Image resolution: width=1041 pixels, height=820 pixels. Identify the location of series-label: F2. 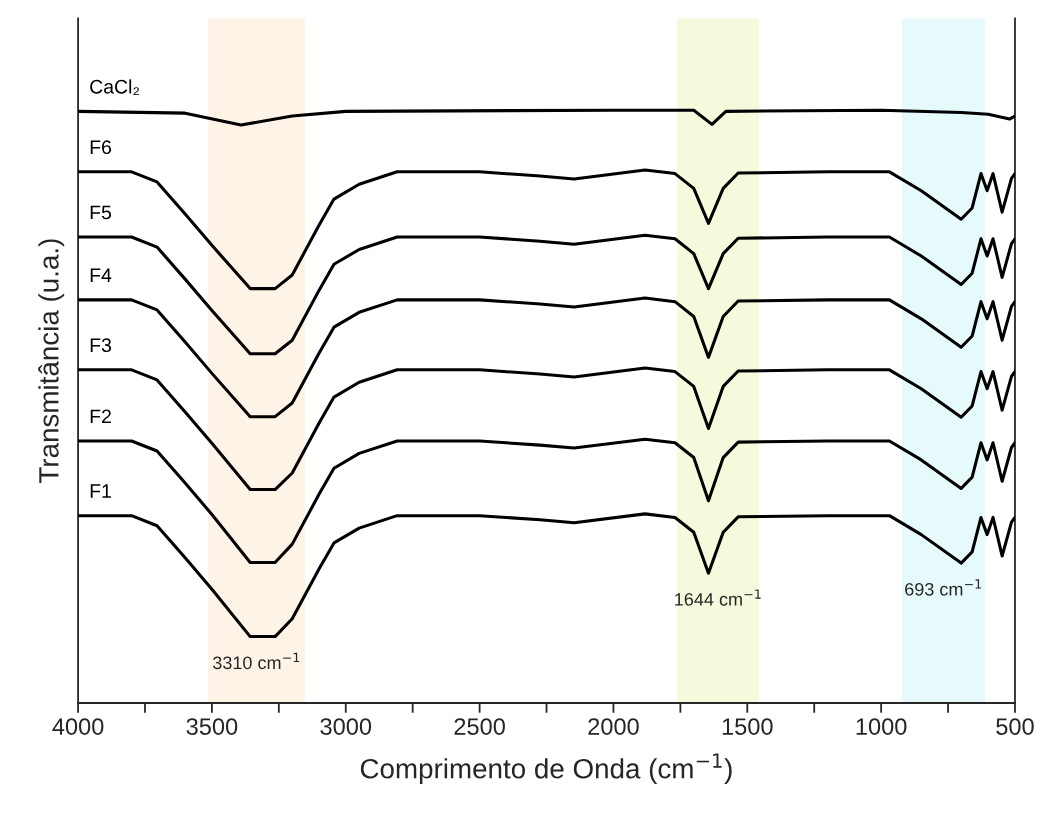
(100, 416).